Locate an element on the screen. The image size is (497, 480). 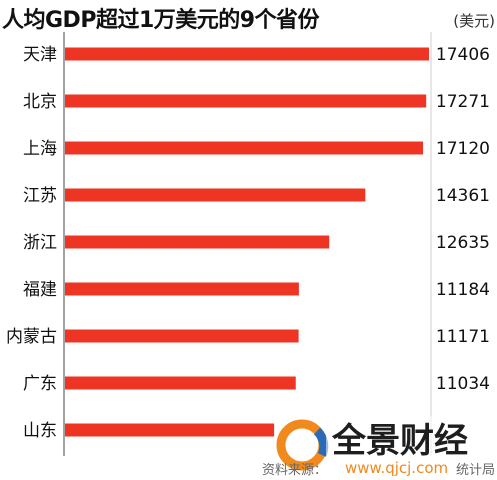
watermark-url: www.qjcj.com is located at coordinates (396, 468).